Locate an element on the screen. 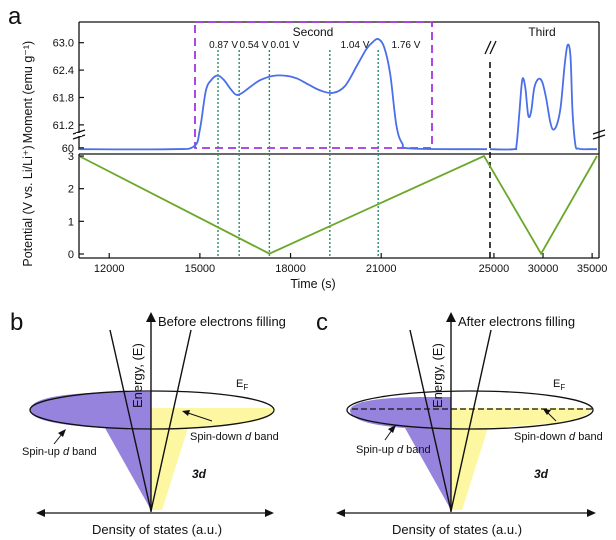 This screenshot has width=616, height=540. time-tick-label: 12000 is located at coordinates (109, 269).